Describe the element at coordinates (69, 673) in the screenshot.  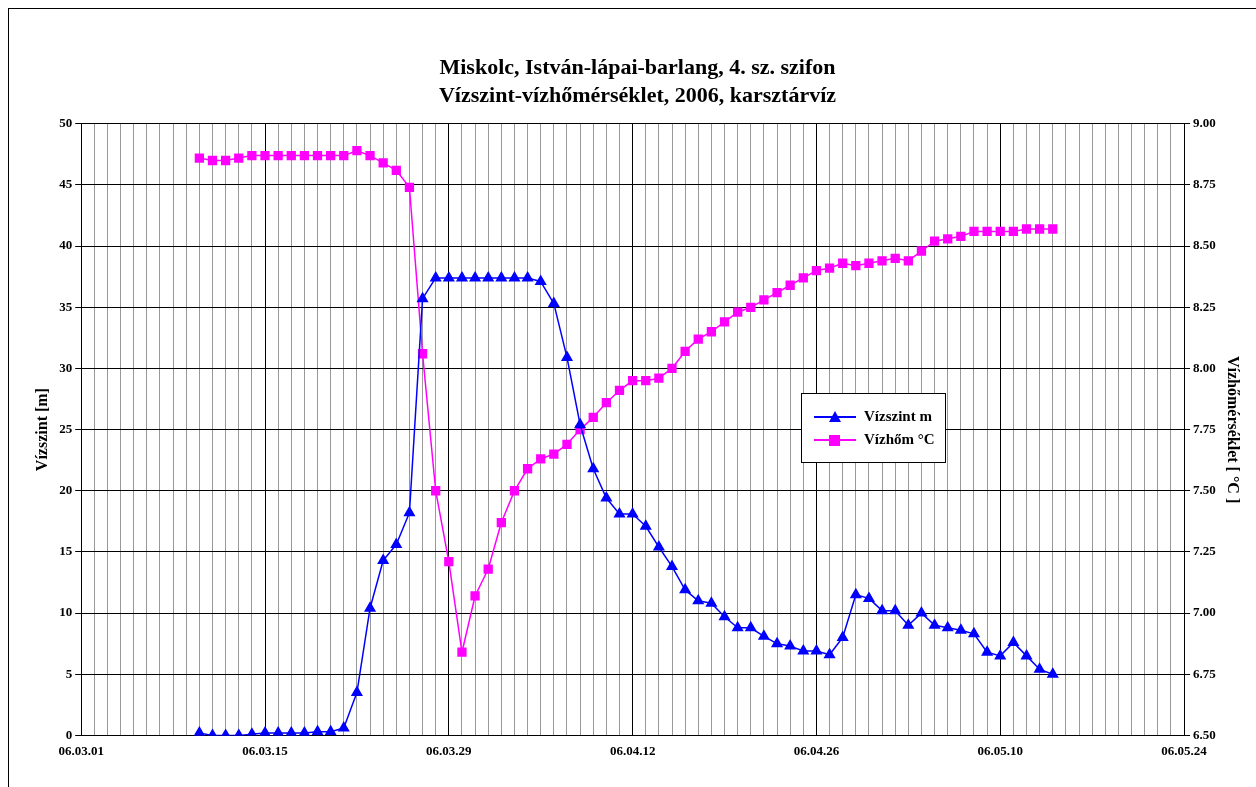
I see `y-tick-label: 5` at that location.